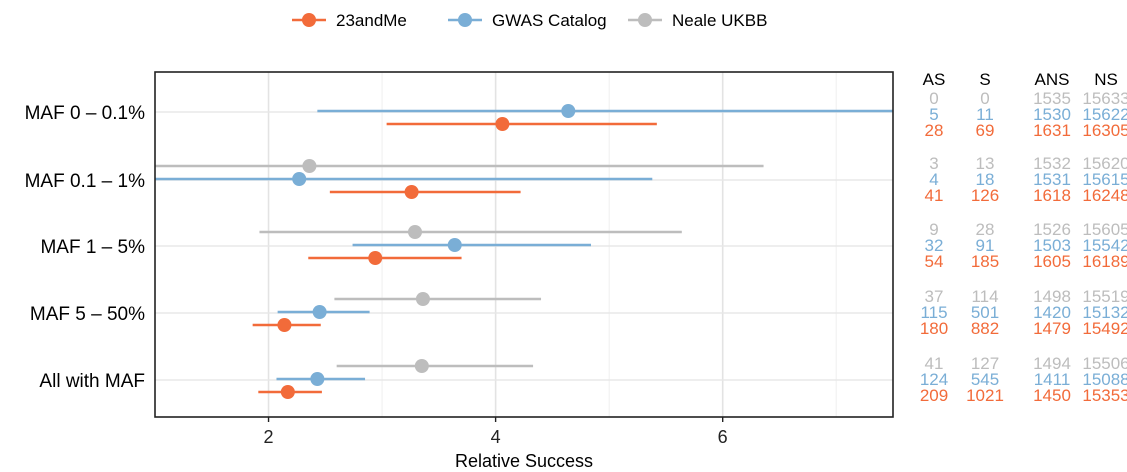 The width and height of the screenshot is (1127, 472). I want to click on table-cell: 15132, so click(1104, 312).